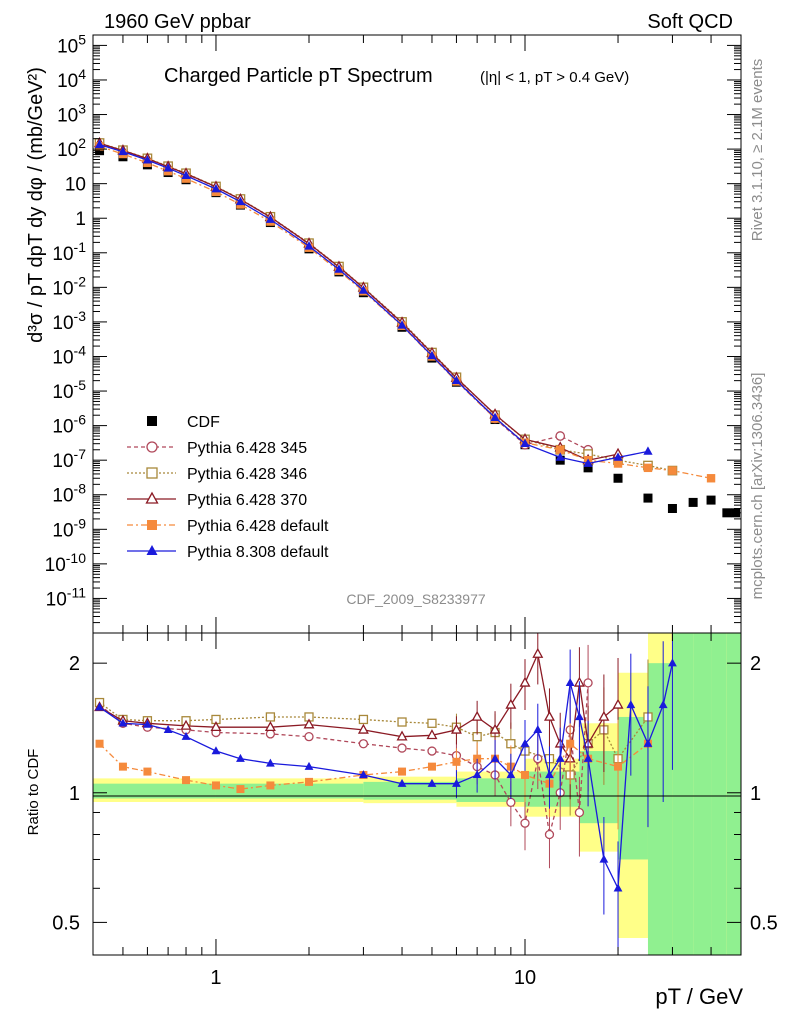  I want to click on y-tick-label: 10⁻⁸, so click(69, 494).